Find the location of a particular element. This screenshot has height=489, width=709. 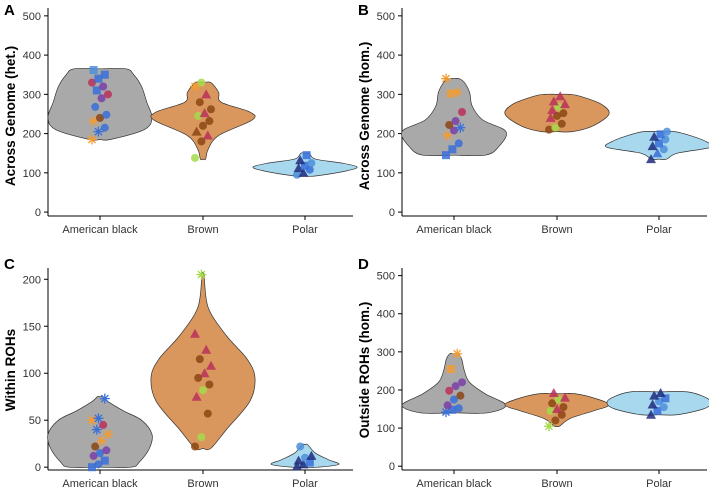

y-axis-label: Outside ROHs (hom.) is located at coordinates (364, 370).